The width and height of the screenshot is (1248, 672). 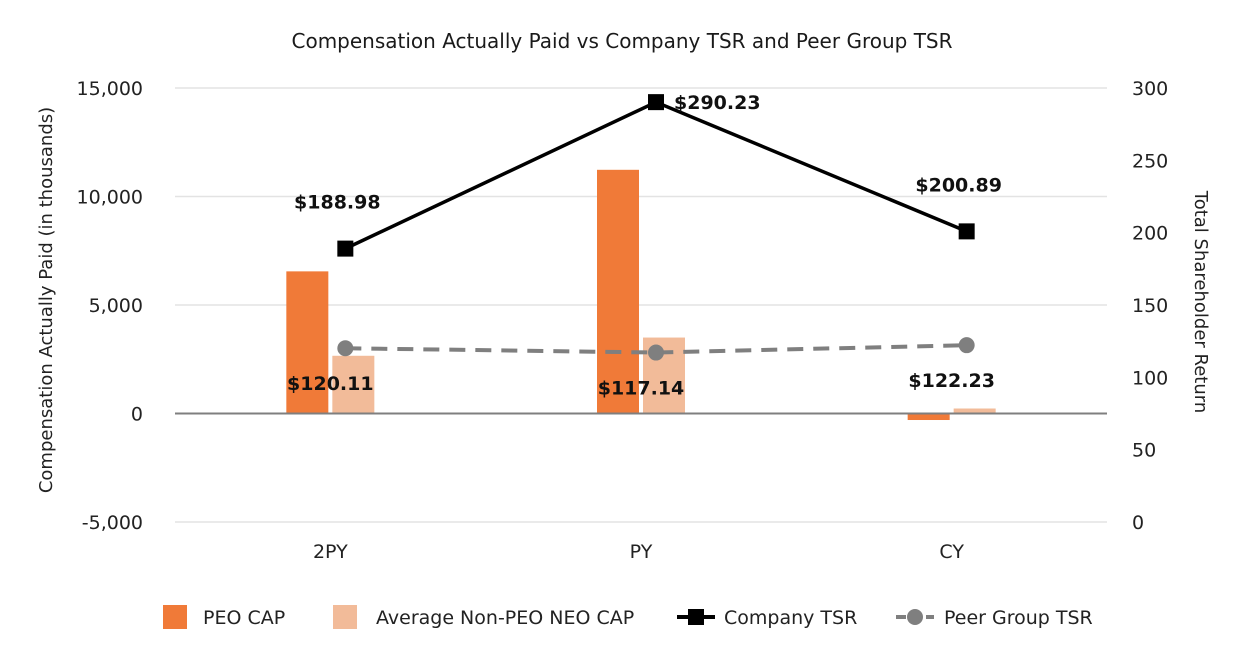 What do you see at coordinates (790, 618) in the screenshot?
I see `legend-label-company-tsr: Company TSR` at bounding box center [790, 618].